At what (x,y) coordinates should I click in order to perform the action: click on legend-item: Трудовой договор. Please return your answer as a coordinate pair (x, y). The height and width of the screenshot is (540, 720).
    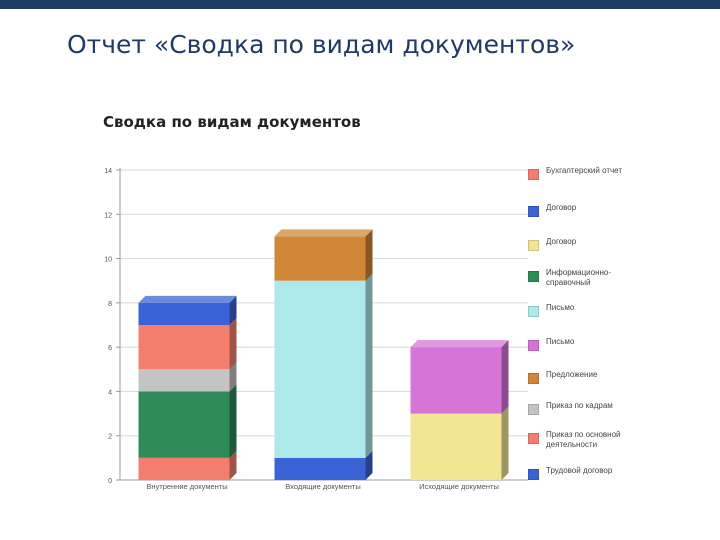
    Looking at the image, I should click on (576, 473).